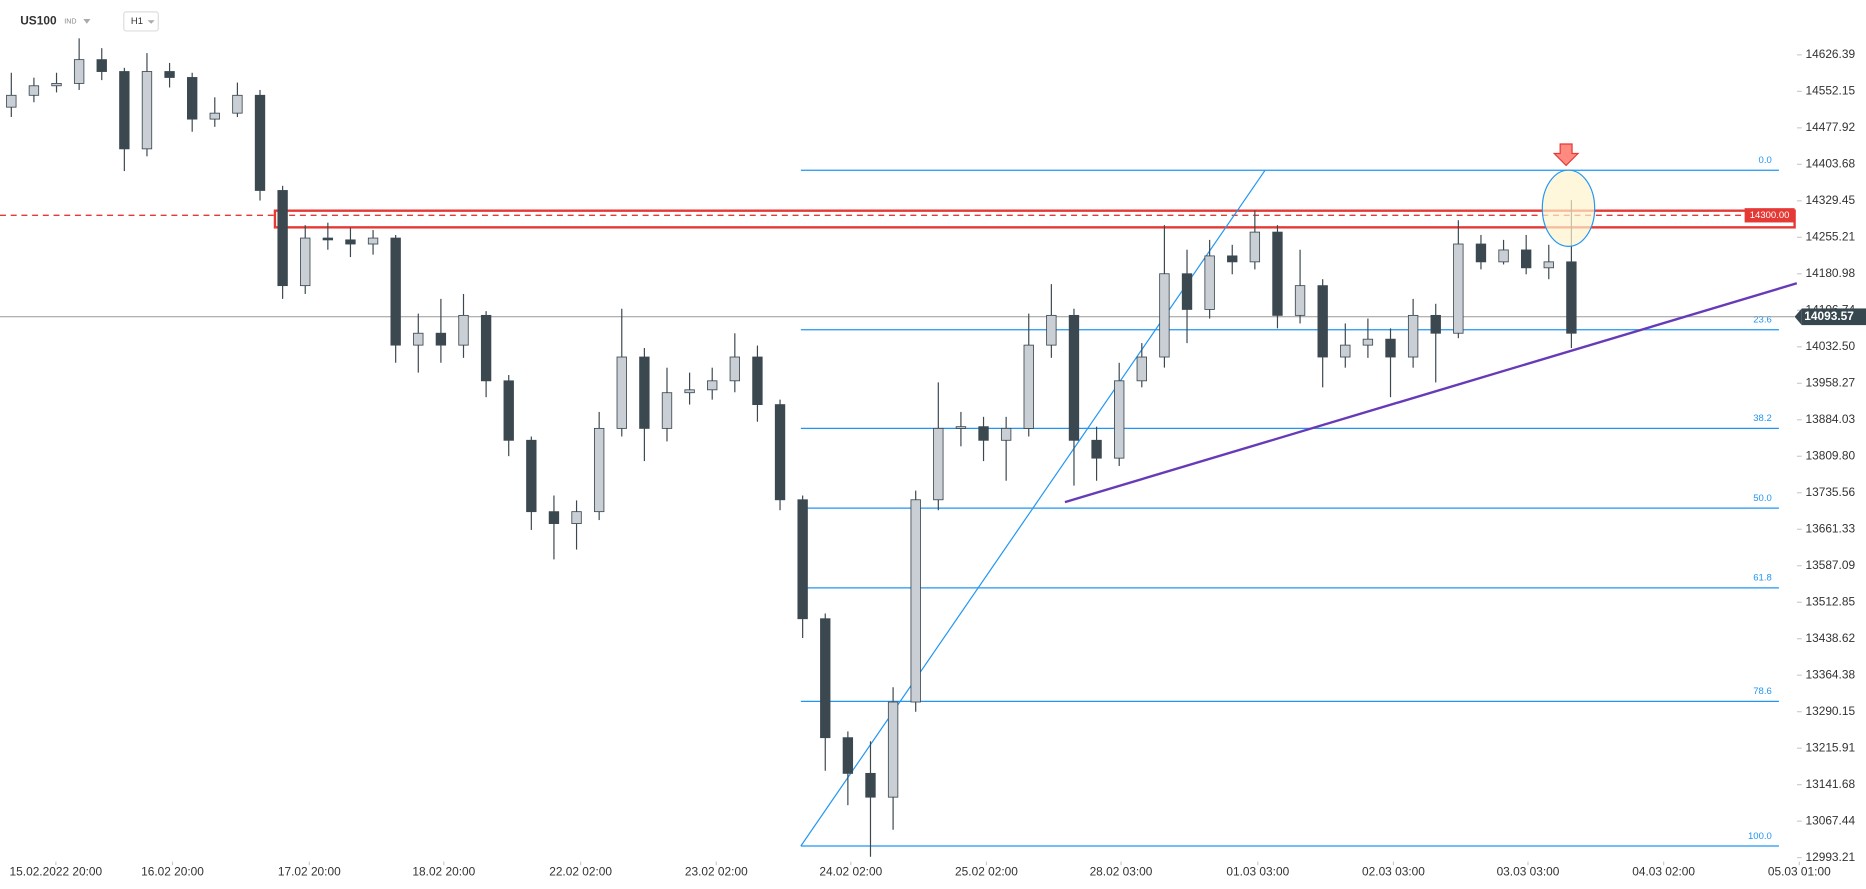 This screenshot has width=1866, height=889. I want to click on x-tick-label: 03.03 03:00, so click(1528, 871).